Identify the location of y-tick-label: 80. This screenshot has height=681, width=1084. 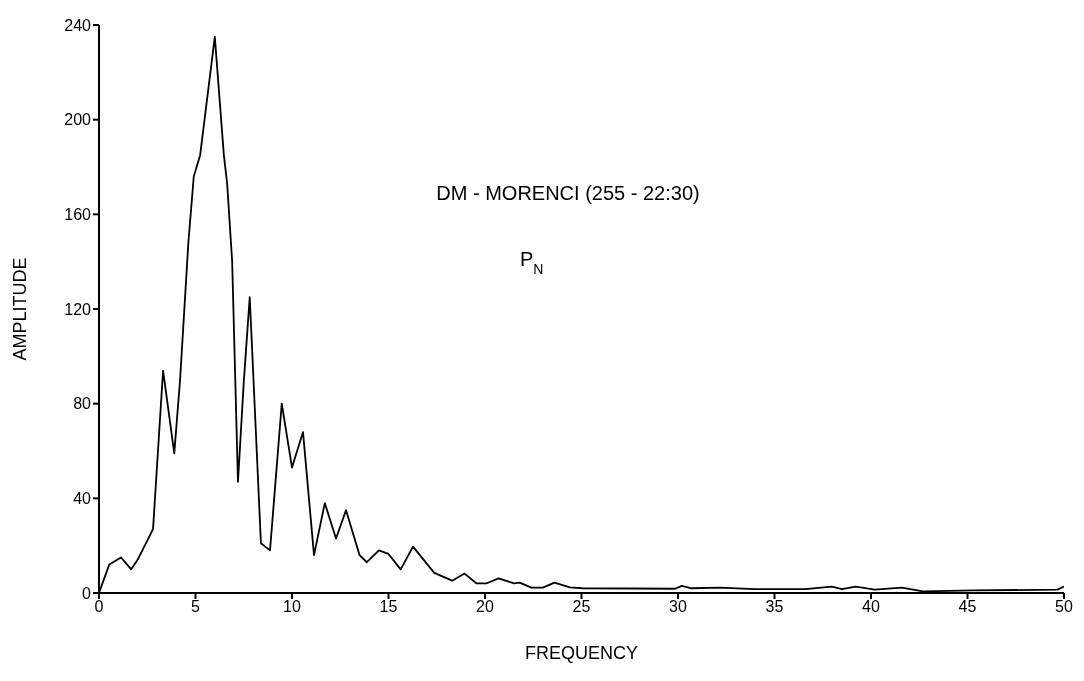
(82, 404).